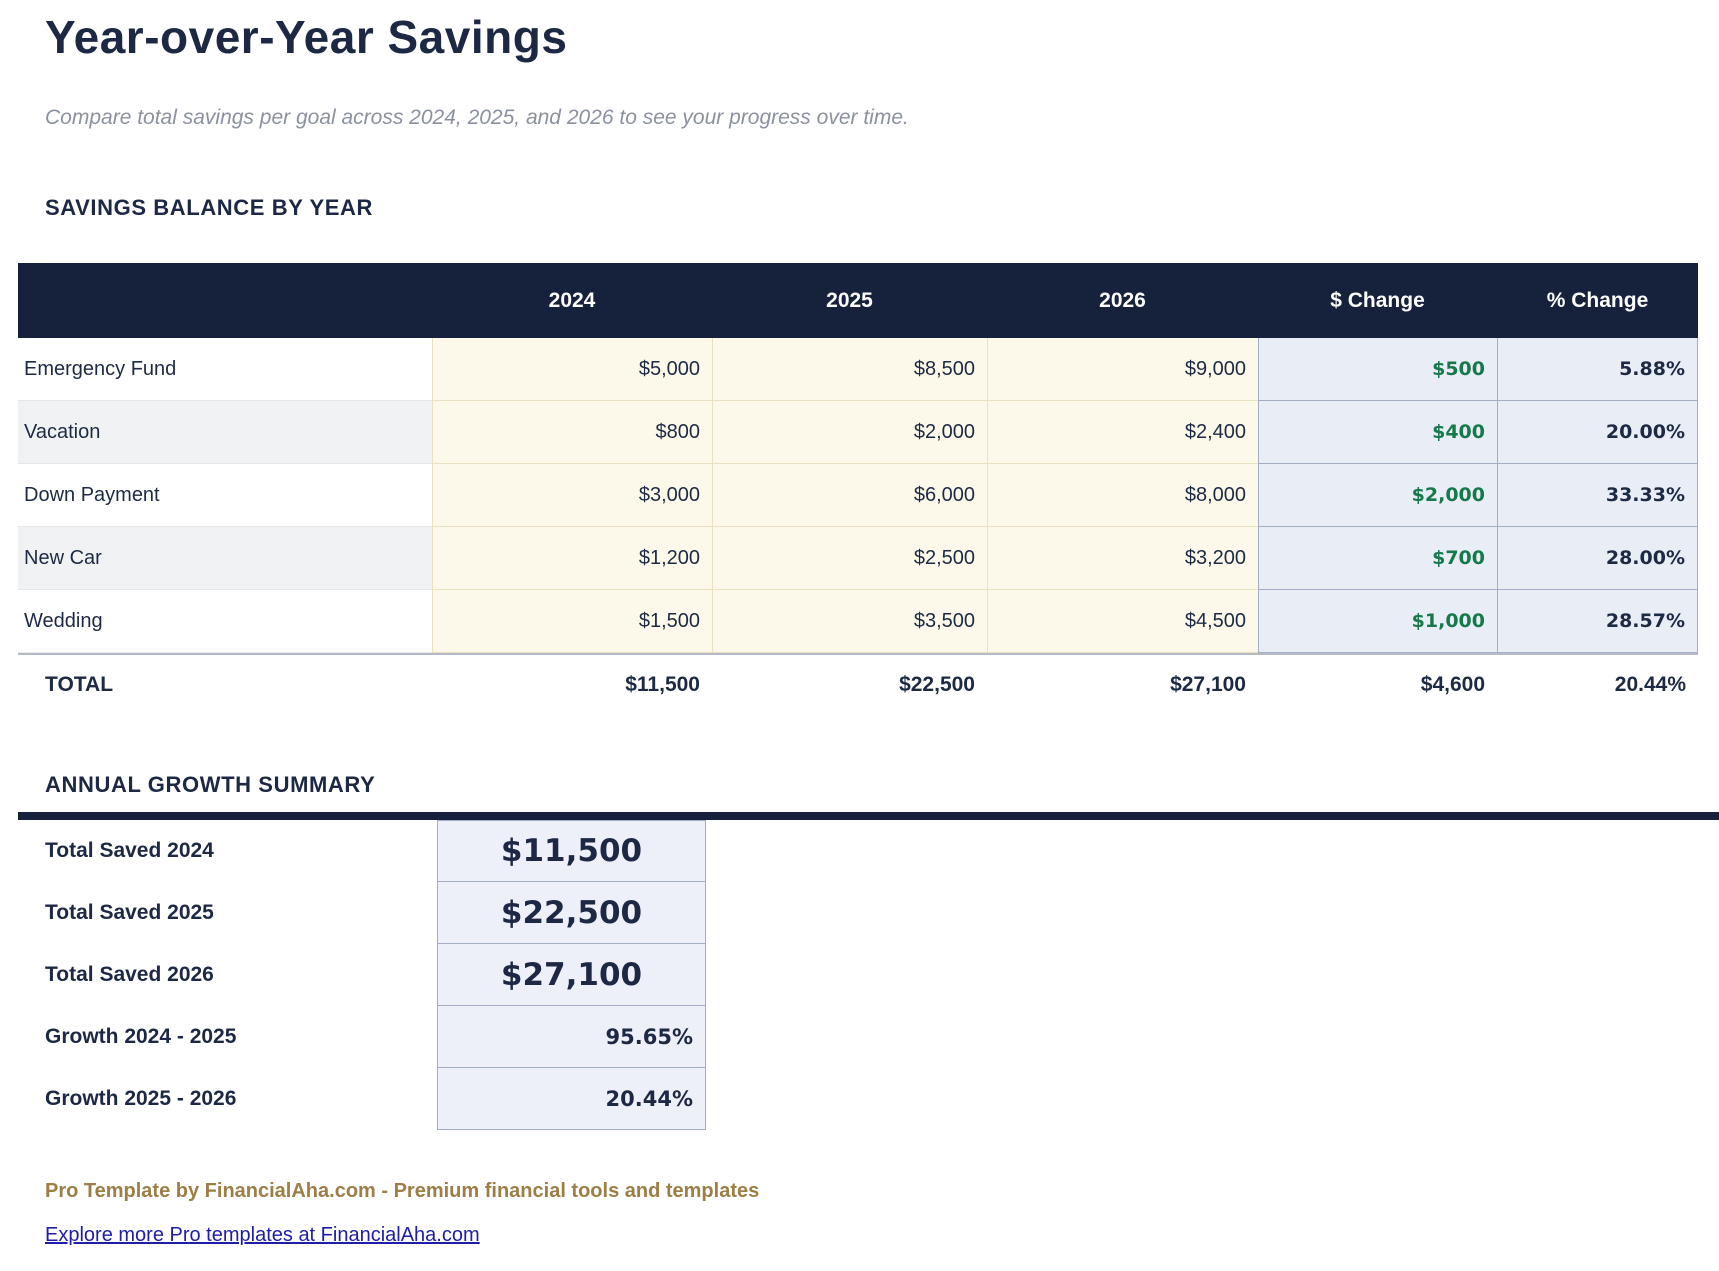  I want to click on value-2025: $2,000, so click(849, 432).